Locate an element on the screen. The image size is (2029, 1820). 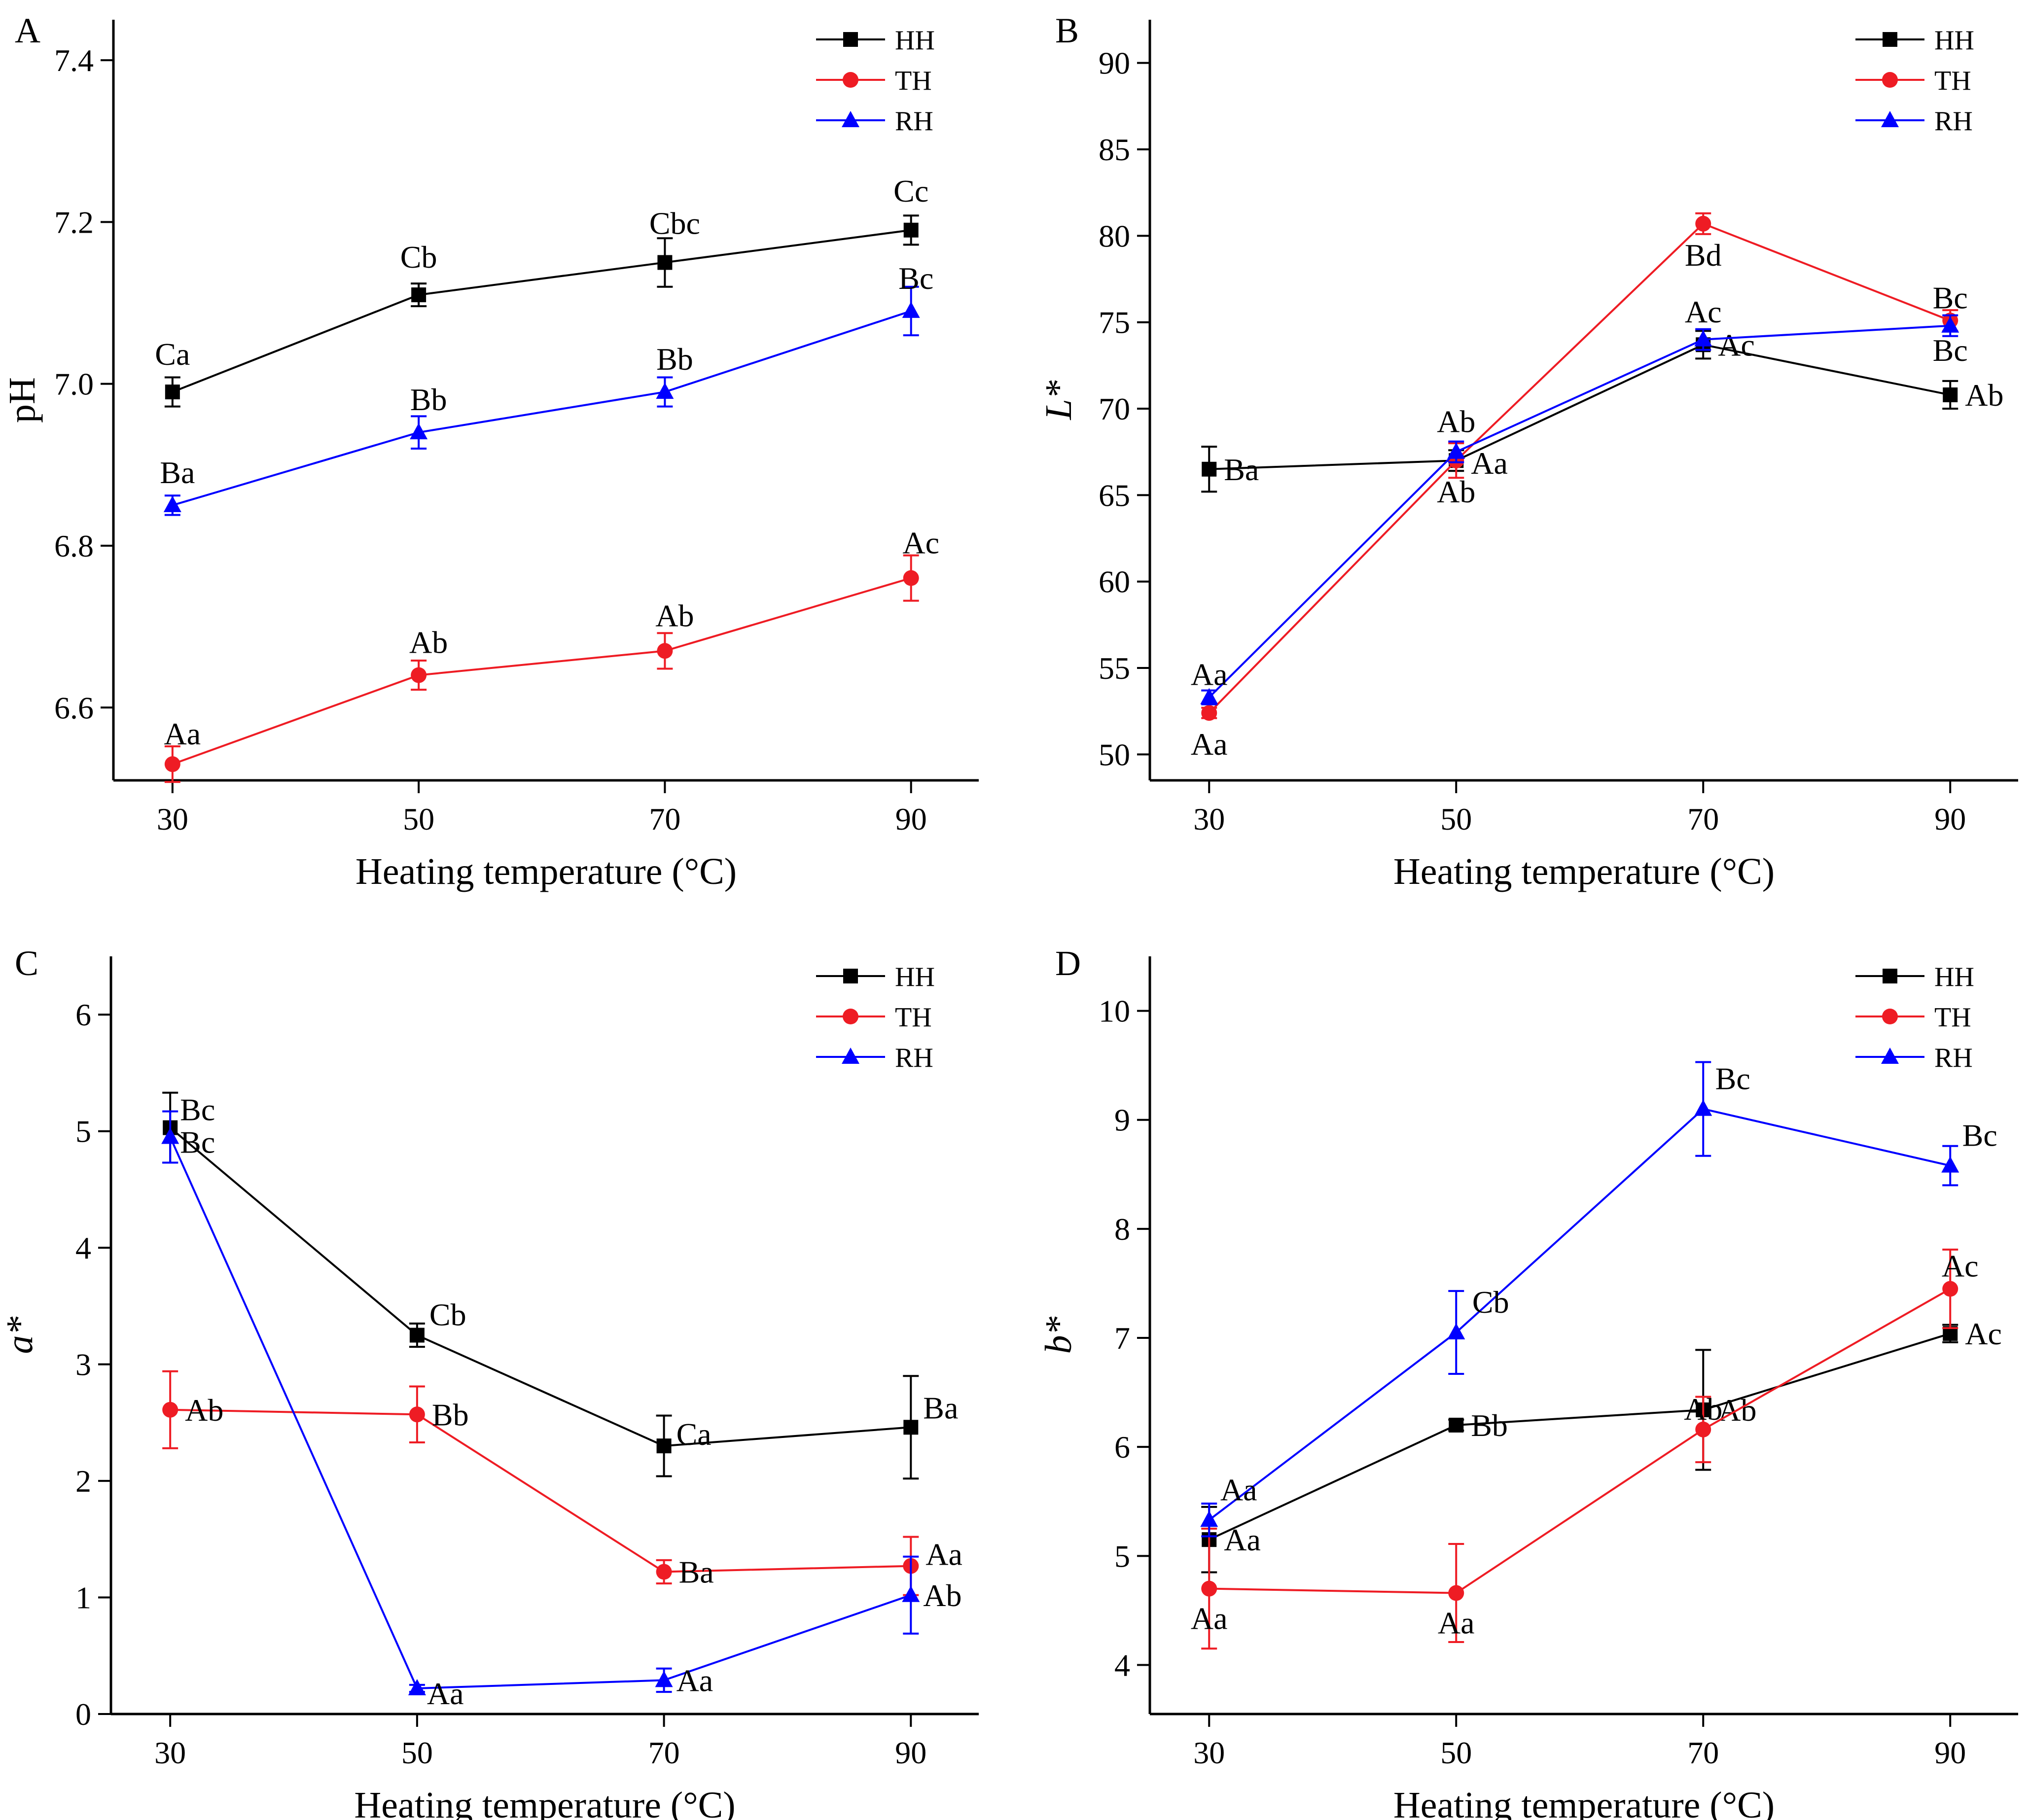
y-tick-label: 60 is located at coordinates (1114, 581).